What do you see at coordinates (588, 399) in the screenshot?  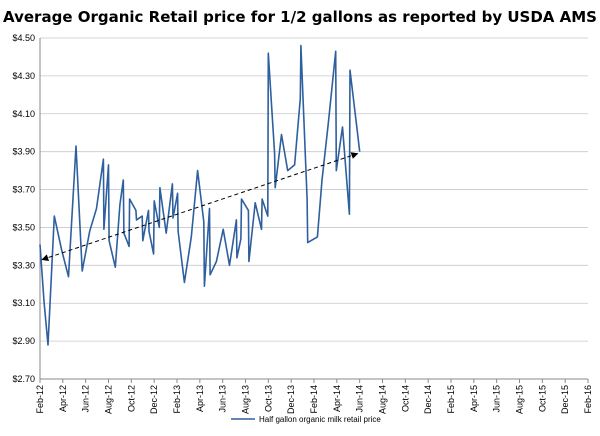 I see `x-tick-label: Feb-16` at bounding box center [588, 399].